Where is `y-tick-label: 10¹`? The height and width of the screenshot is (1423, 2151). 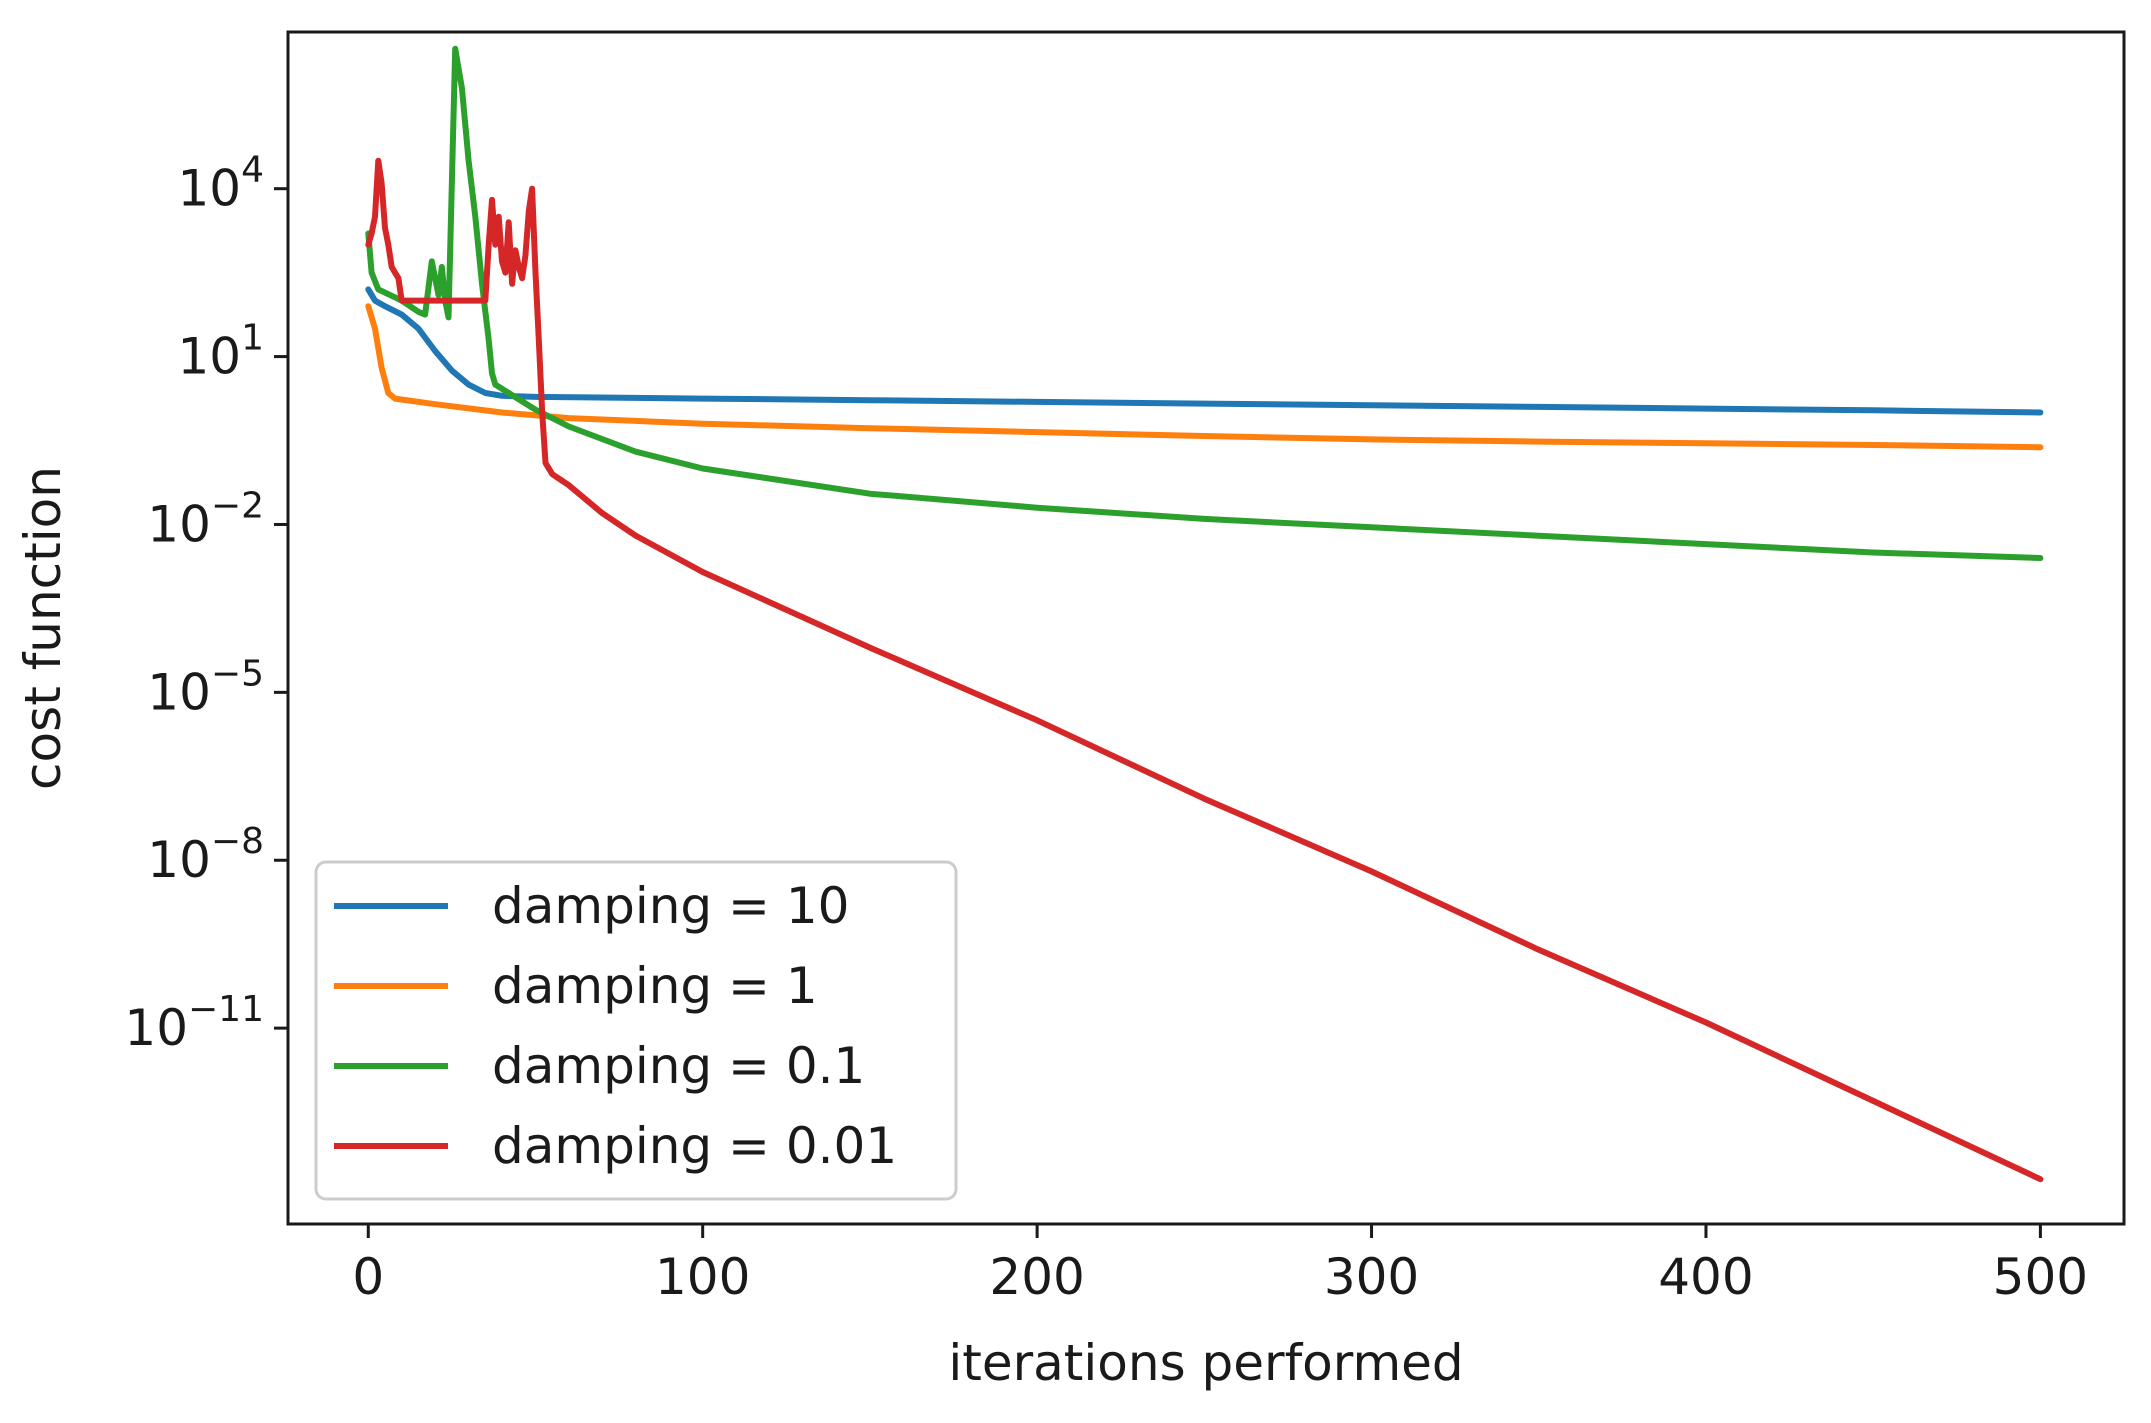
y-tick-label: 10¹ is located at coordinates (220, 352).